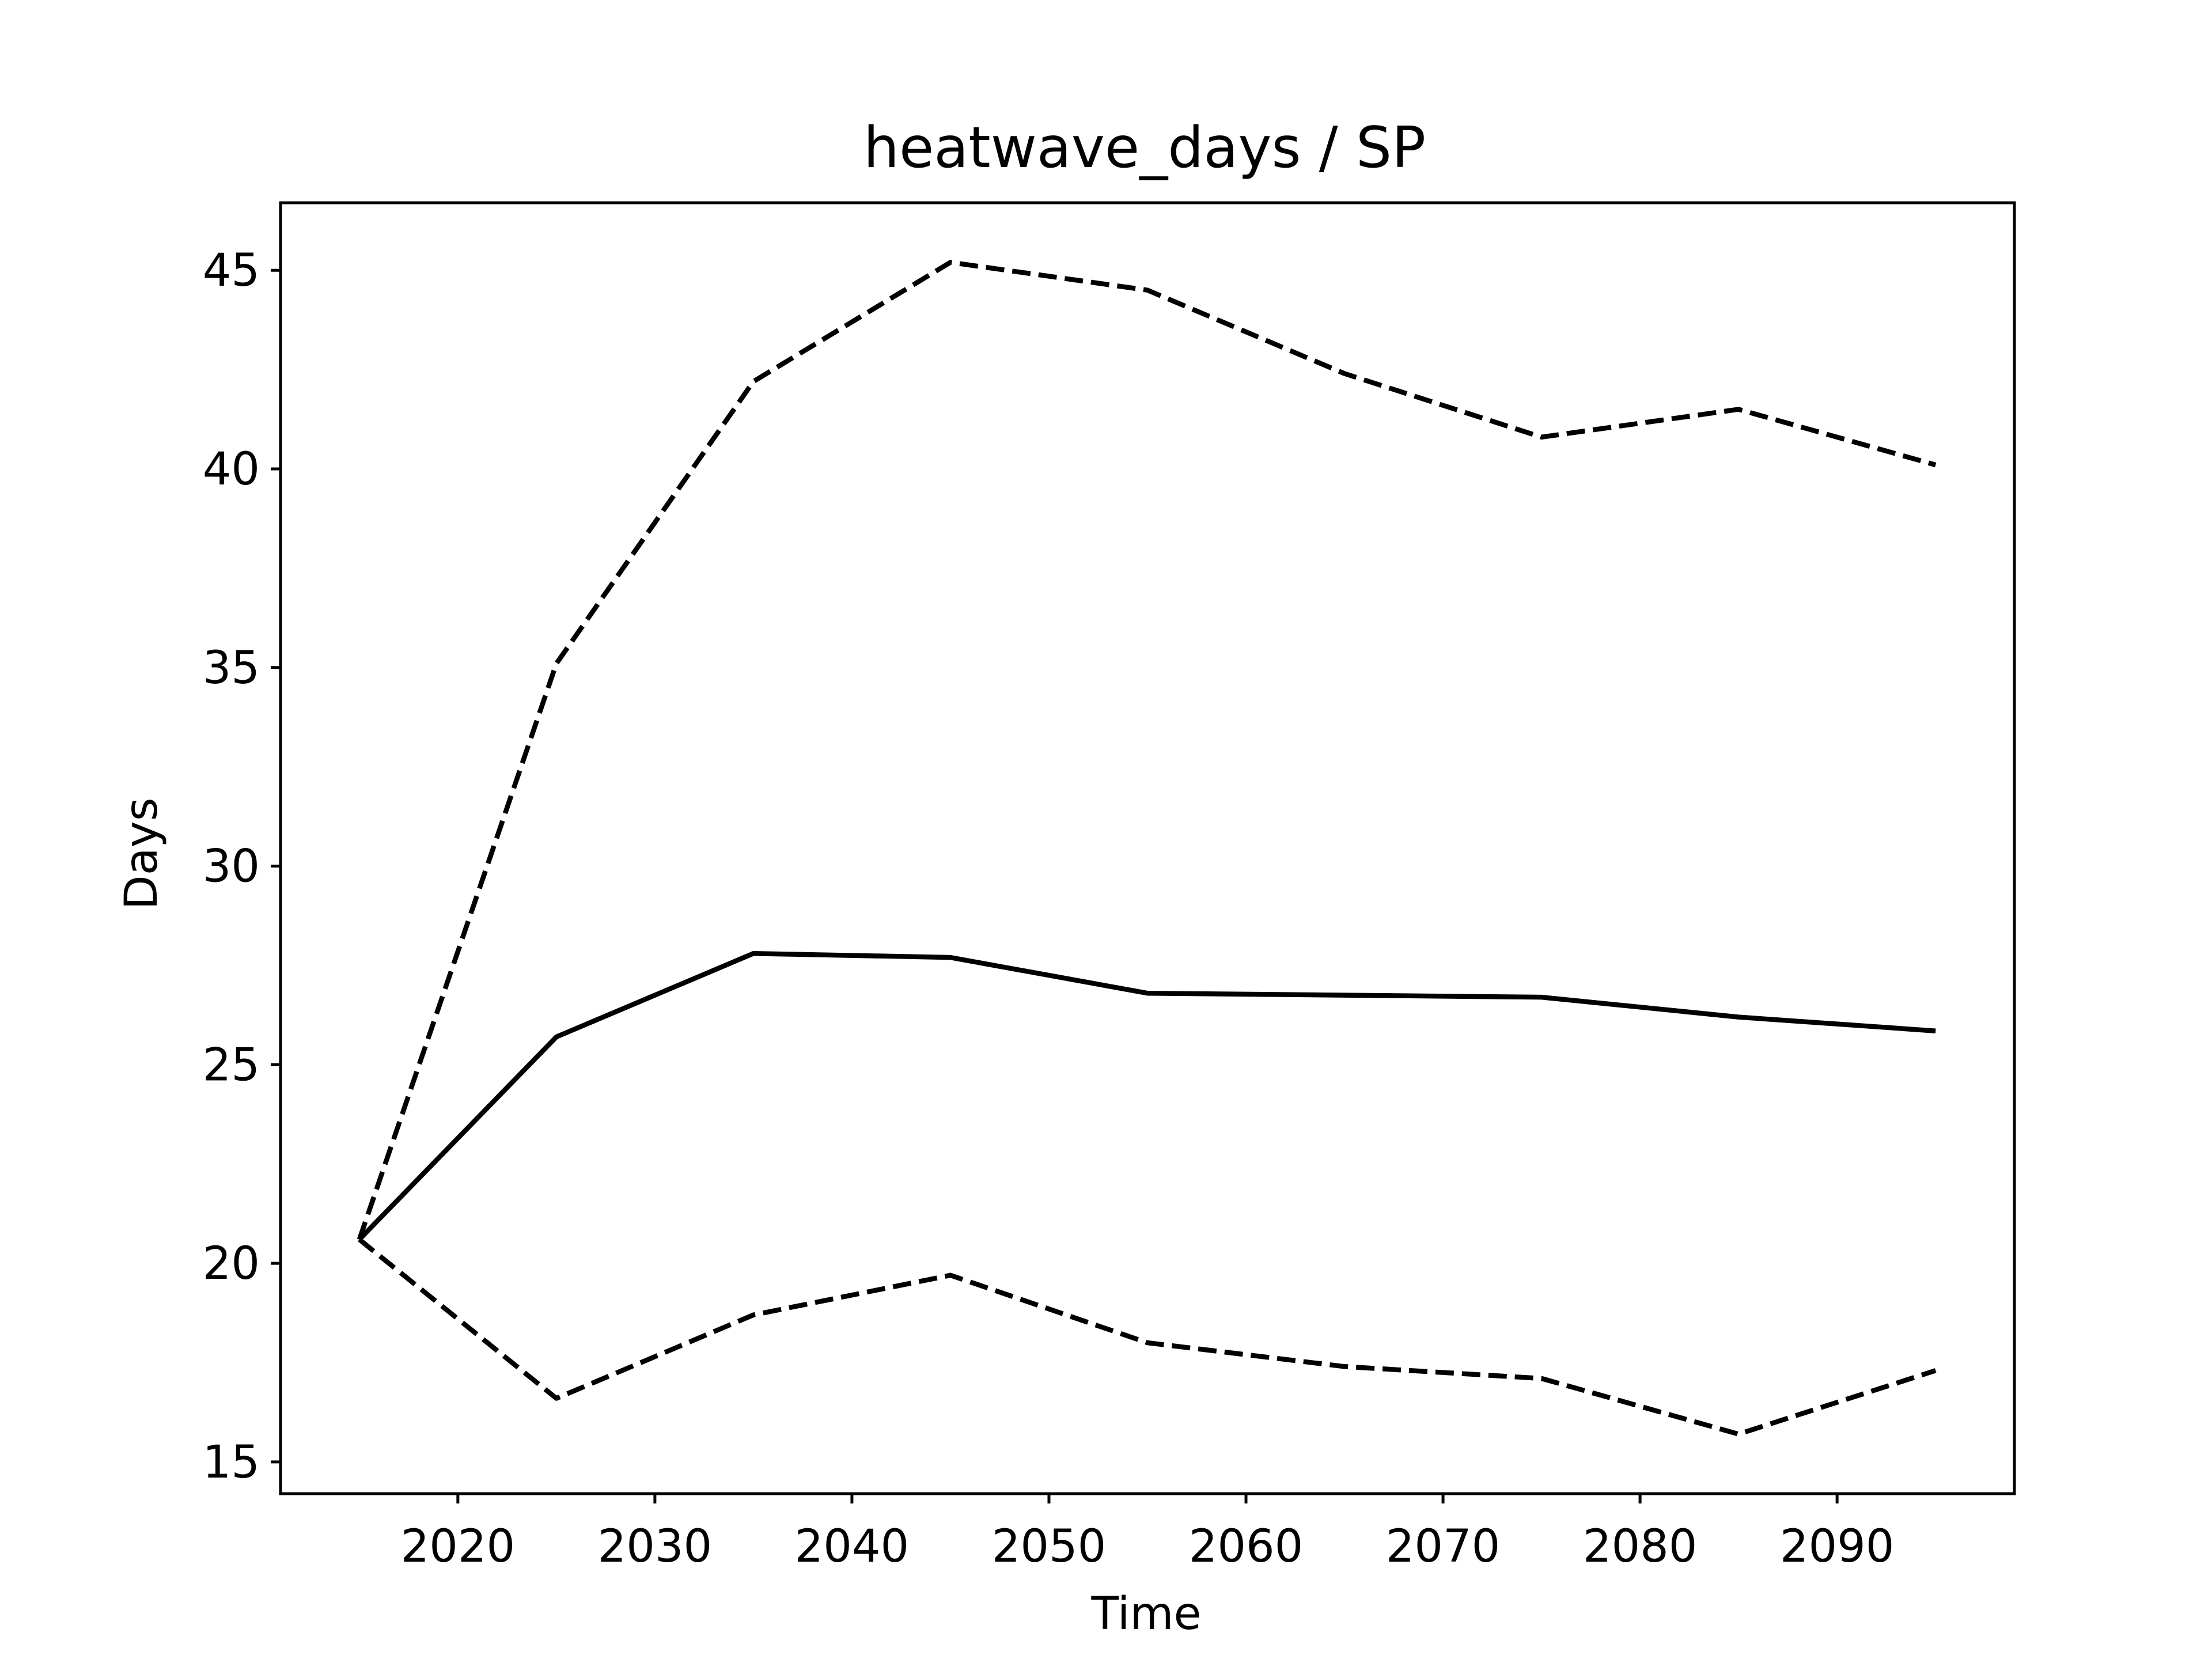 The width and height of the screenshot is (2212, 1659). What do you see at coordinates (1640, 1547) in the screenshot?
I see `x-tick-label: 2080` at bounding box center [1640, 1547].